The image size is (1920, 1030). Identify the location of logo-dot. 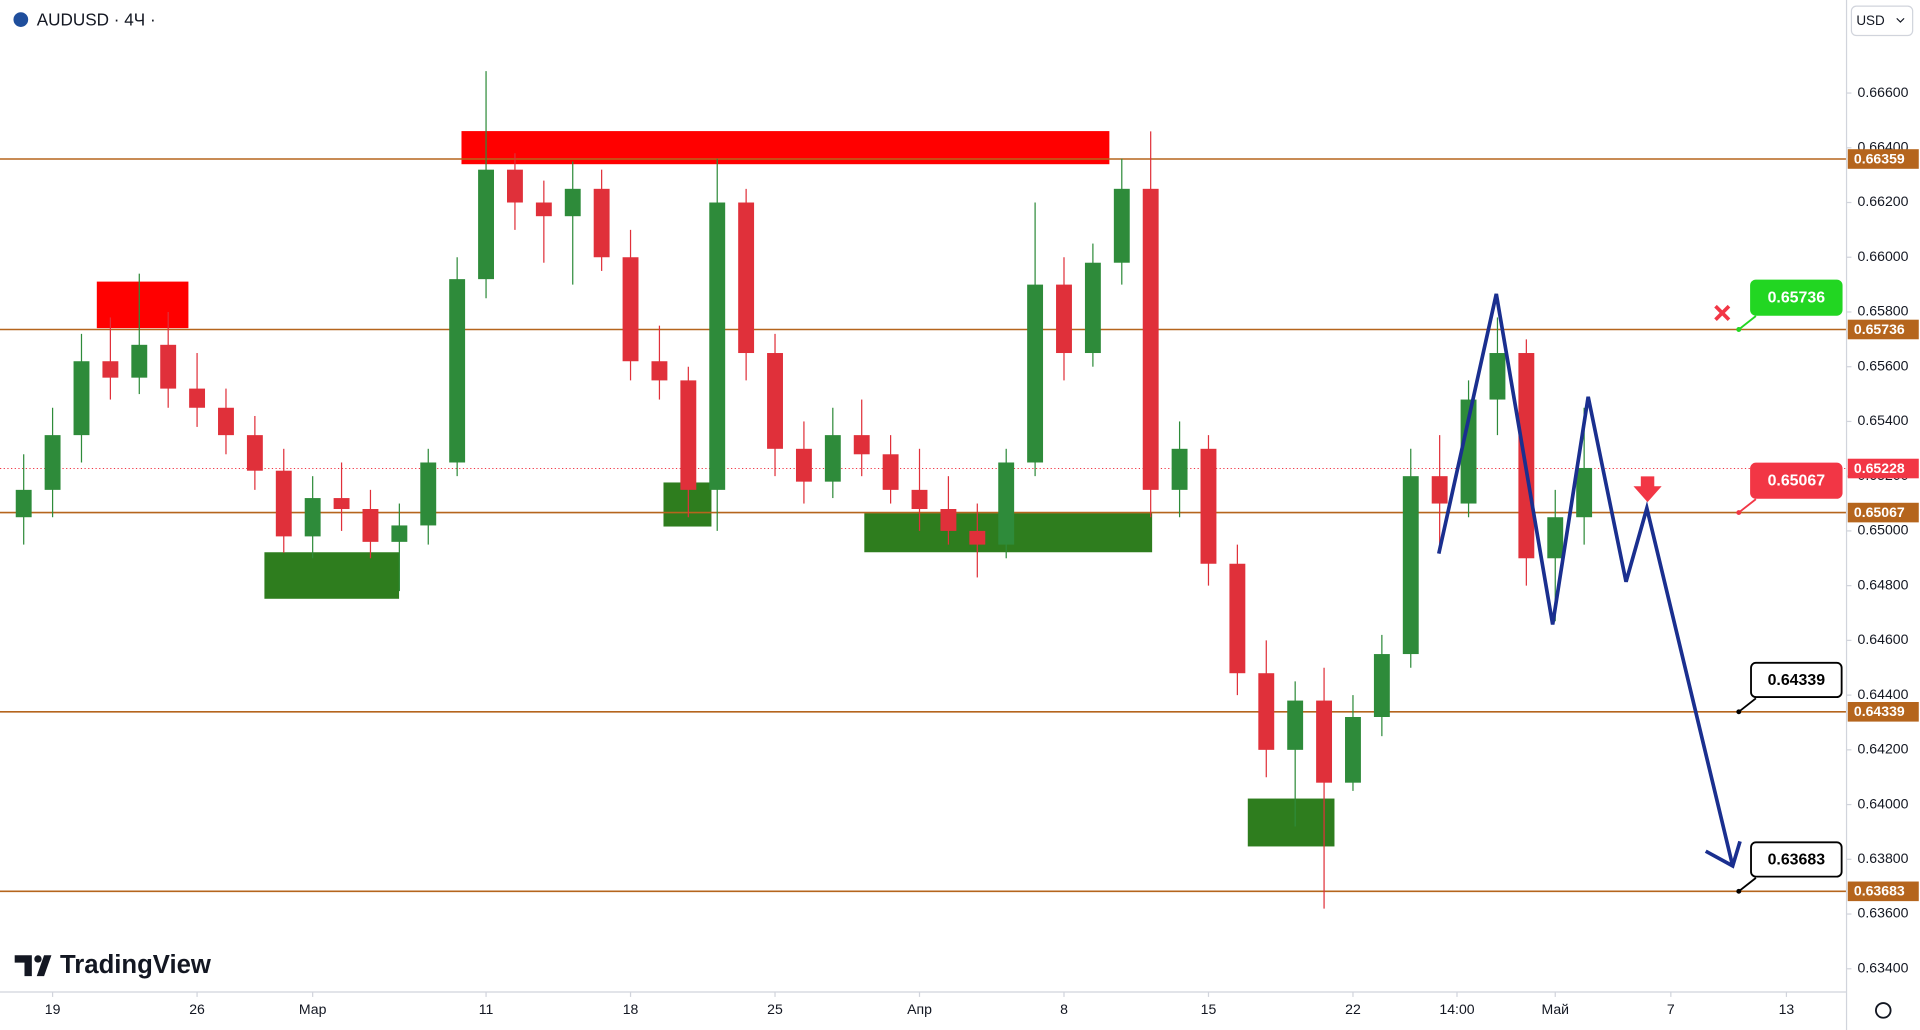
(38, 959).